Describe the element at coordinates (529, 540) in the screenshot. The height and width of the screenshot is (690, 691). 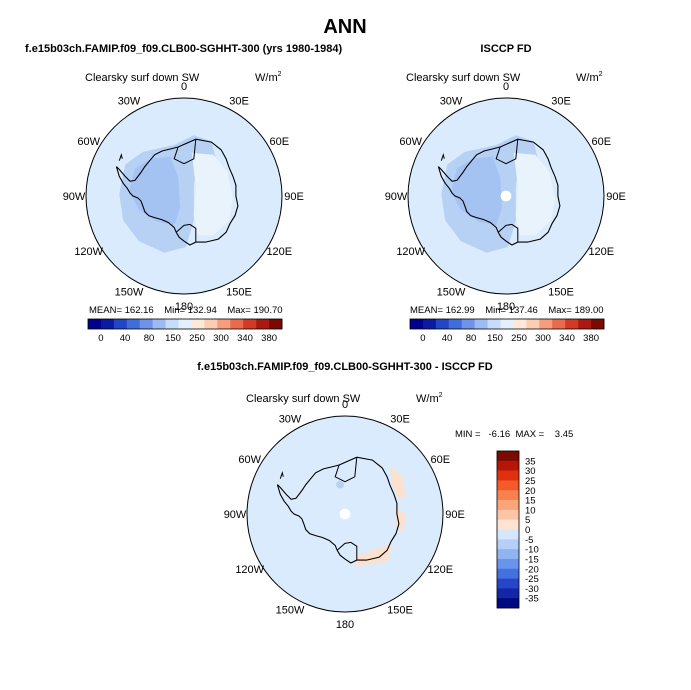
I see `colorbar-tick-label: -5` at that location.